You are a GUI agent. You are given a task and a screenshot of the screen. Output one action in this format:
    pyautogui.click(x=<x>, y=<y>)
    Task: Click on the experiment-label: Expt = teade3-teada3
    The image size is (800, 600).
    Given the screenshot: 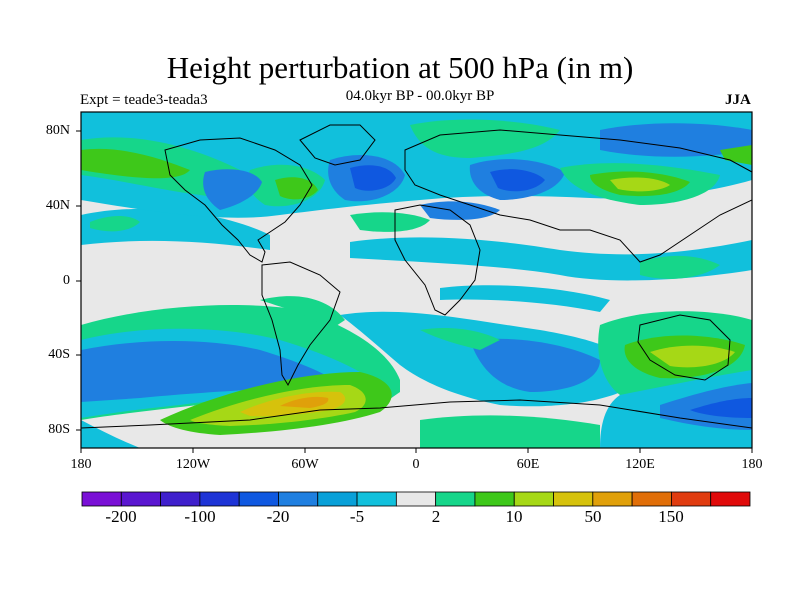 What is the action you would take?
    pyautogui.click(x=144, y=100)
    